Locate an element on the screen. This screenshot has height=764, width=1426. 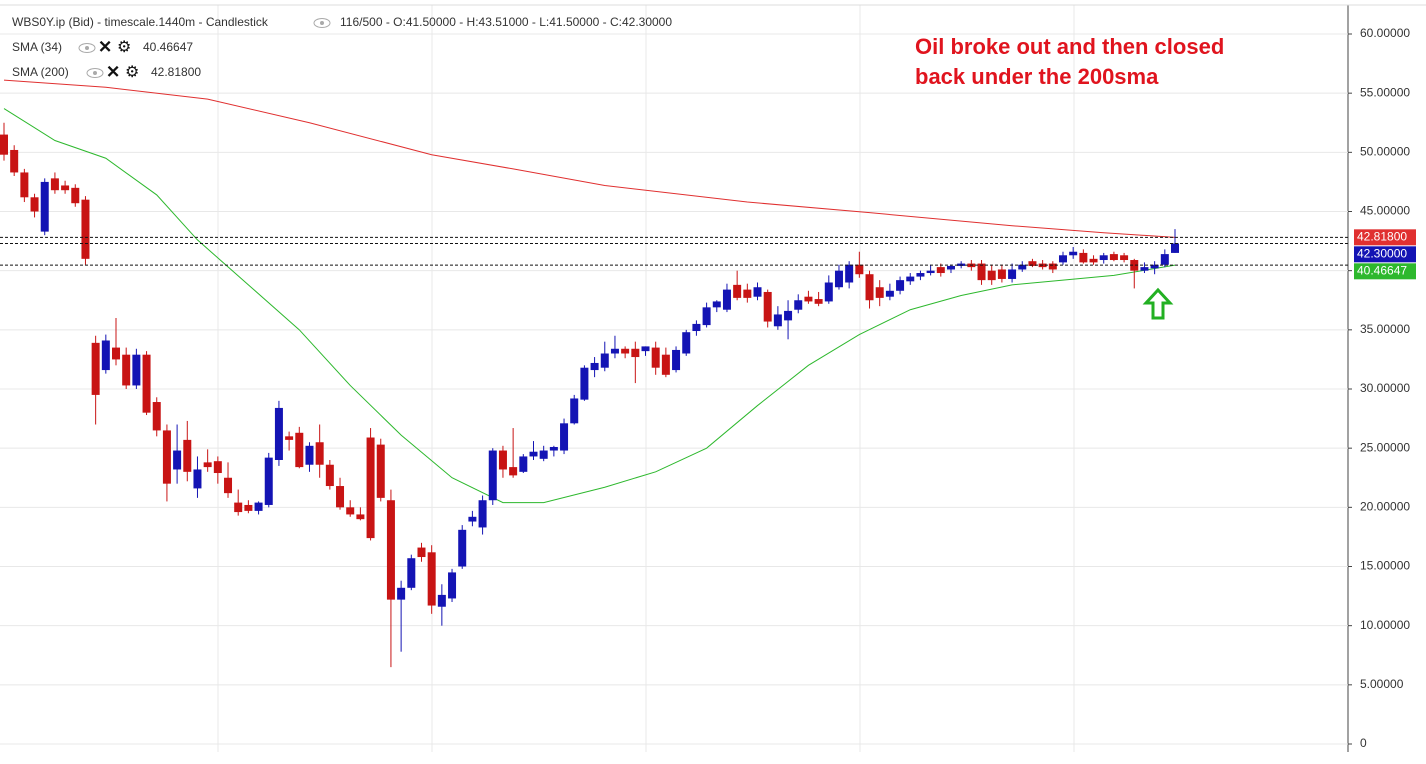
y-tick-label: 10.00000 is located at coordinates (1385, 625).